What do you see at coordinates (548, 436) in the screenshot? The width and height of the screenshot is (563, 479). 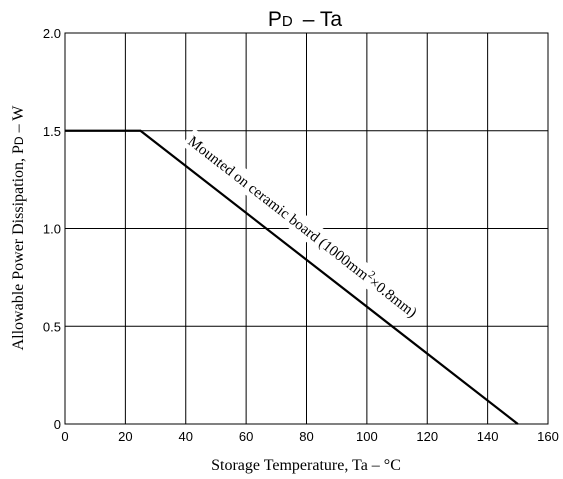 I see `x-tick-label: 160` at bounding box center [548, 436].